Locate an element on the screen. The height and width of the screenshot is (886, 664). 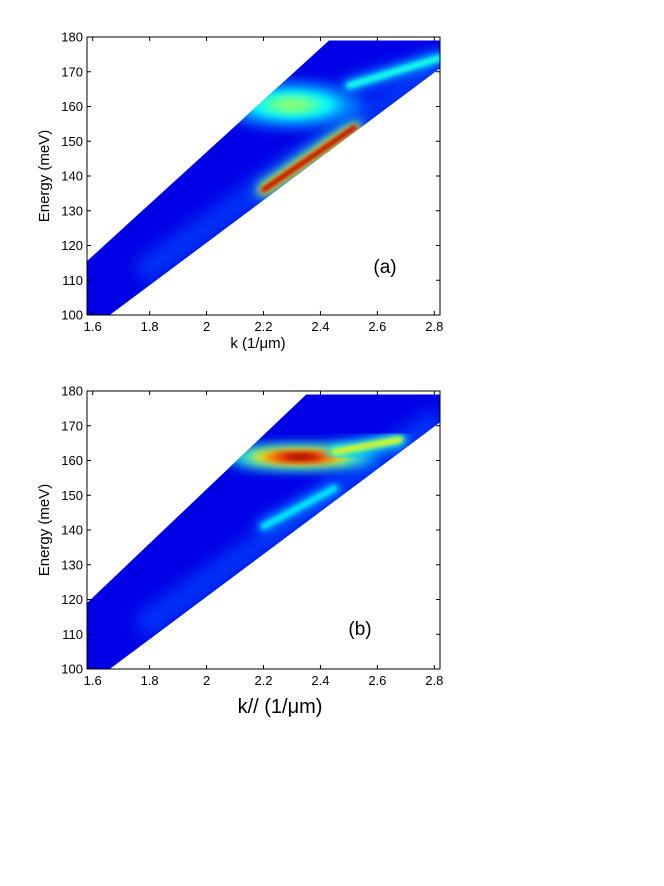
y-tick-label-a: 110 is located at coordinates (72, 280).